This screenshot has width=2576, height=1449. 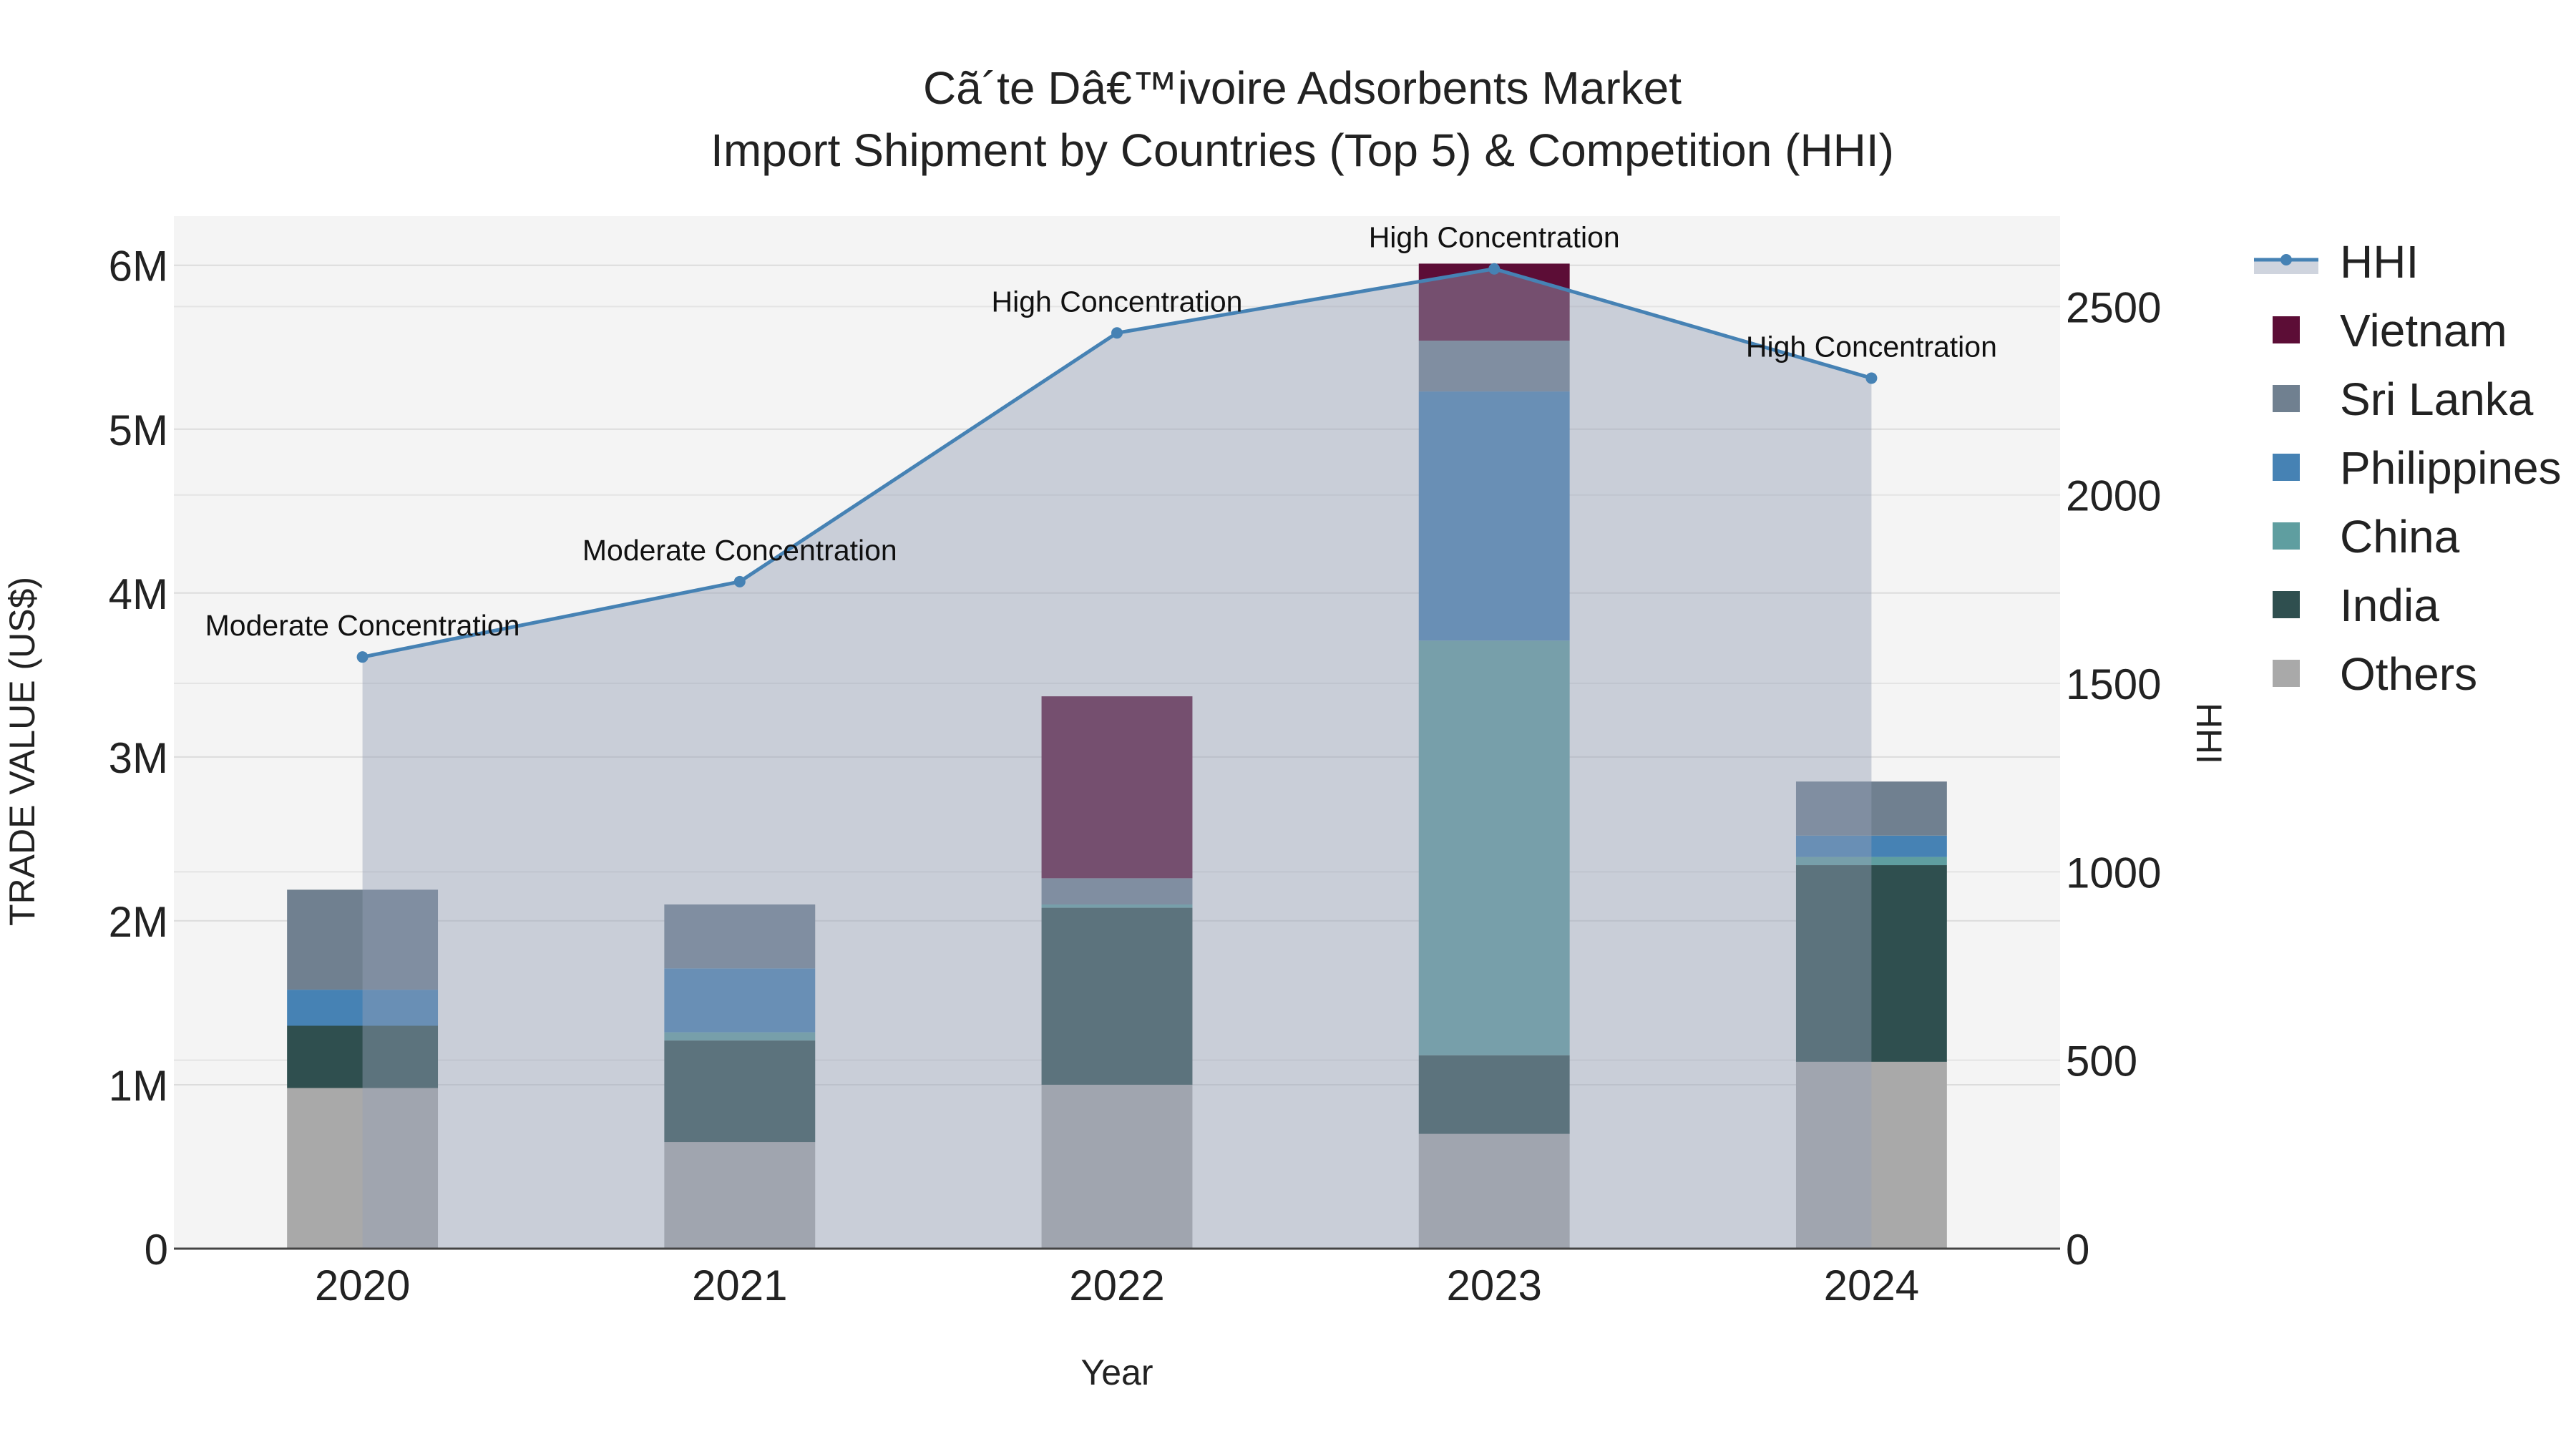 I want to click on bar-india-2024, so click(x=1871, y=964).